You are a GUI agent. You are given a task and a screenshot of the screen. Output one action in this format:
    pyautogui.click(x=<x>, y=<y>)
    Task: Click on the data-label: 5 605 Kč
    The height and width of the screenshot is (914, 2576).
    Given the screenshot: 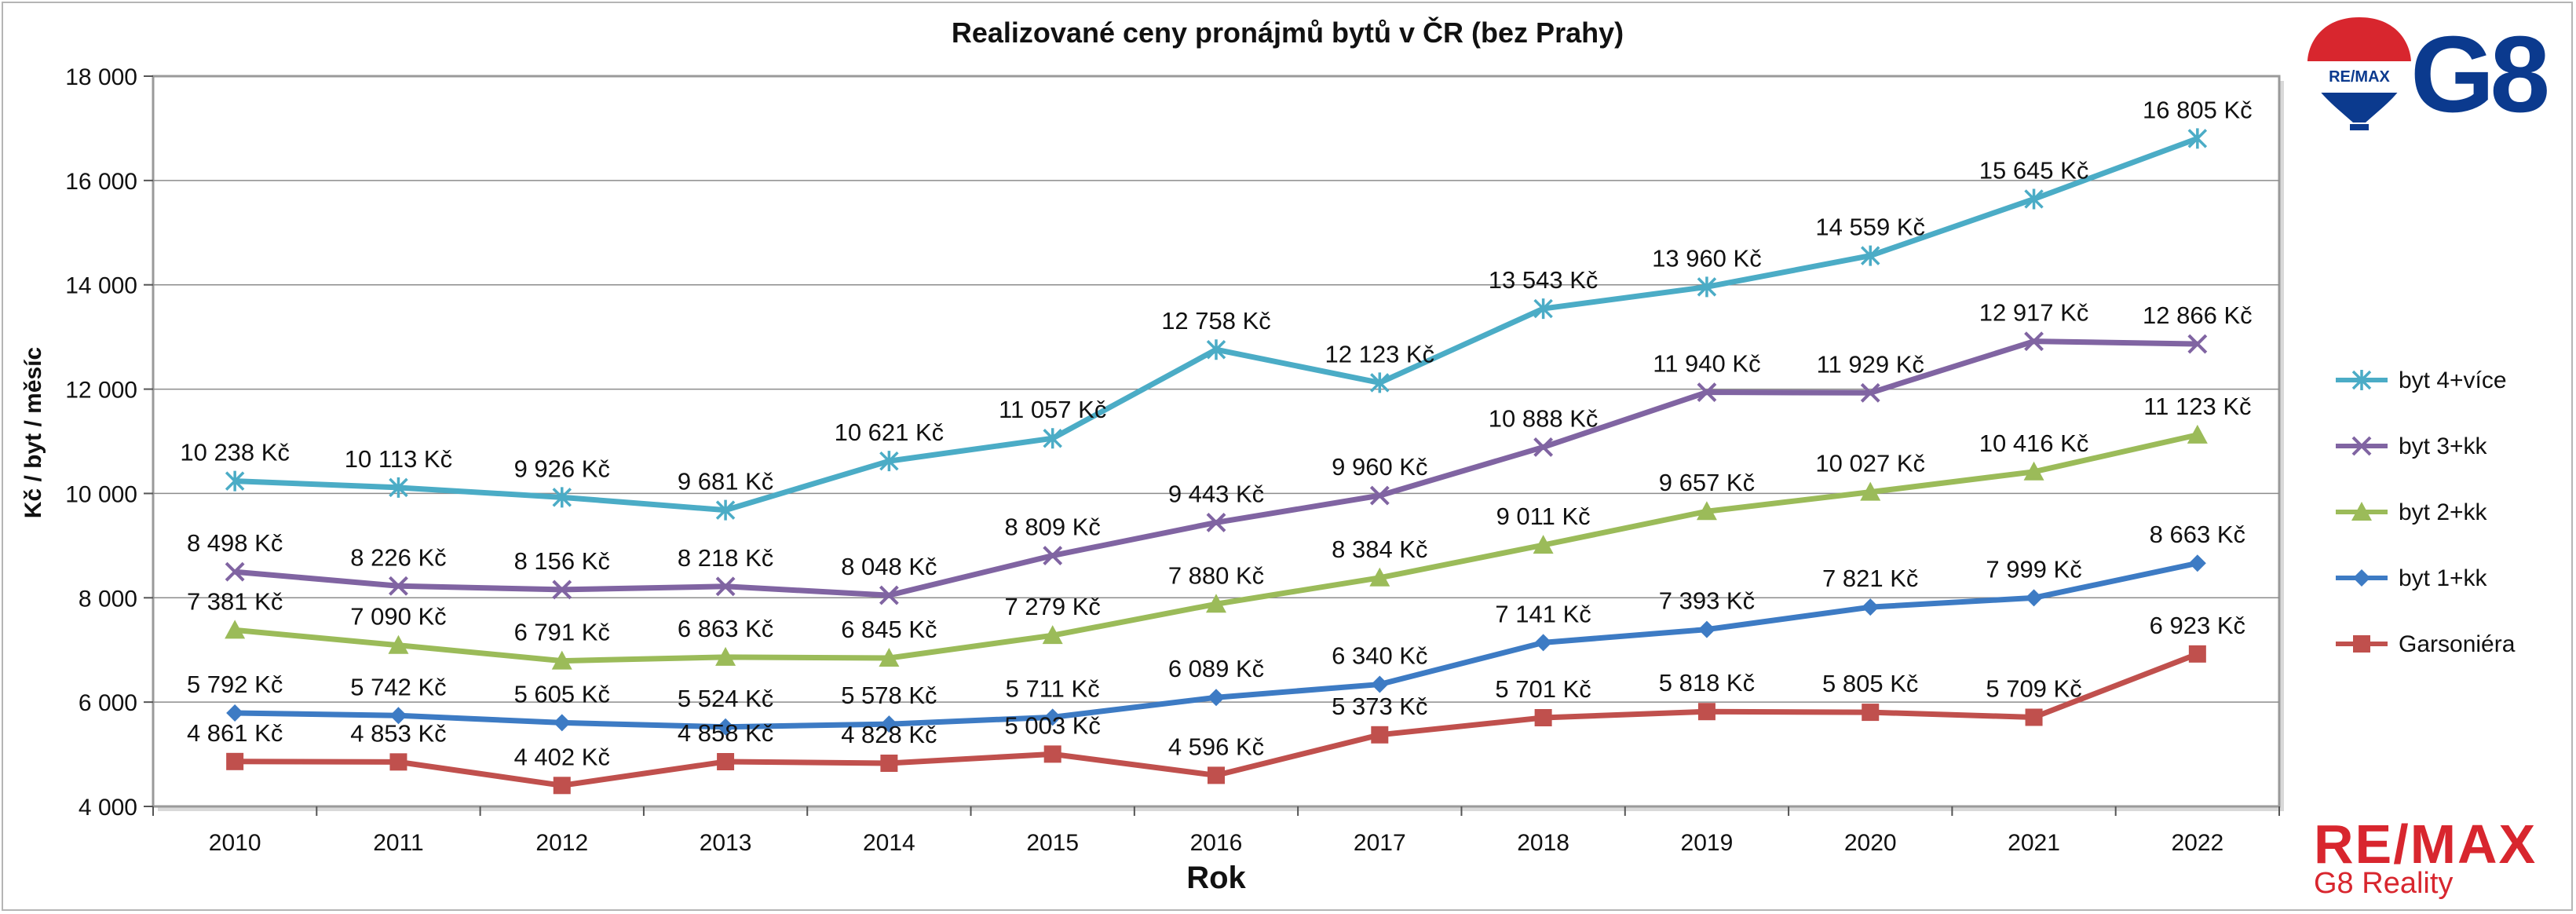 What is the action you would take?
    pyautogui.click(x=562, y=694)
    